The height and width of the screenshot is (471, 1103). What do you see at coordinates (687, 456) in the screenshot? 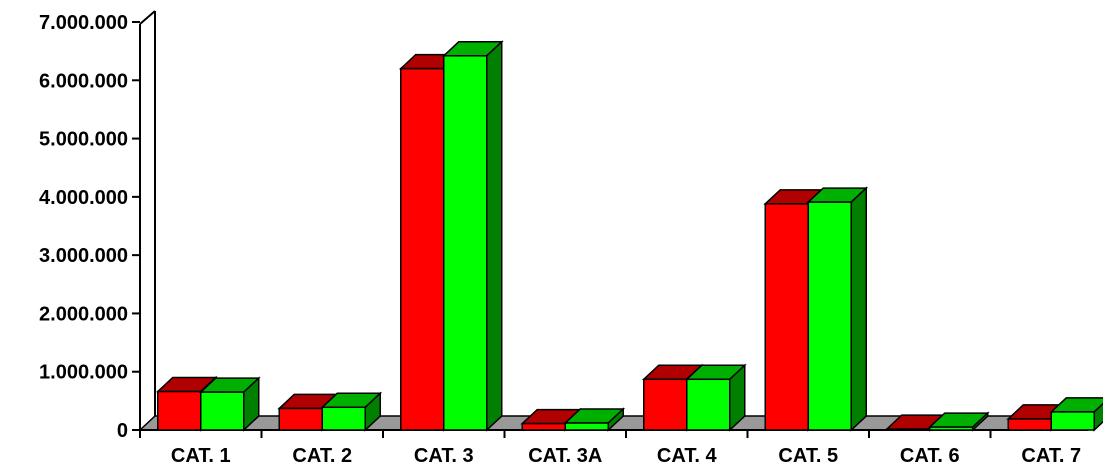
I see `x-tick-label: CAT. 4` at bounding box center [687, 456].